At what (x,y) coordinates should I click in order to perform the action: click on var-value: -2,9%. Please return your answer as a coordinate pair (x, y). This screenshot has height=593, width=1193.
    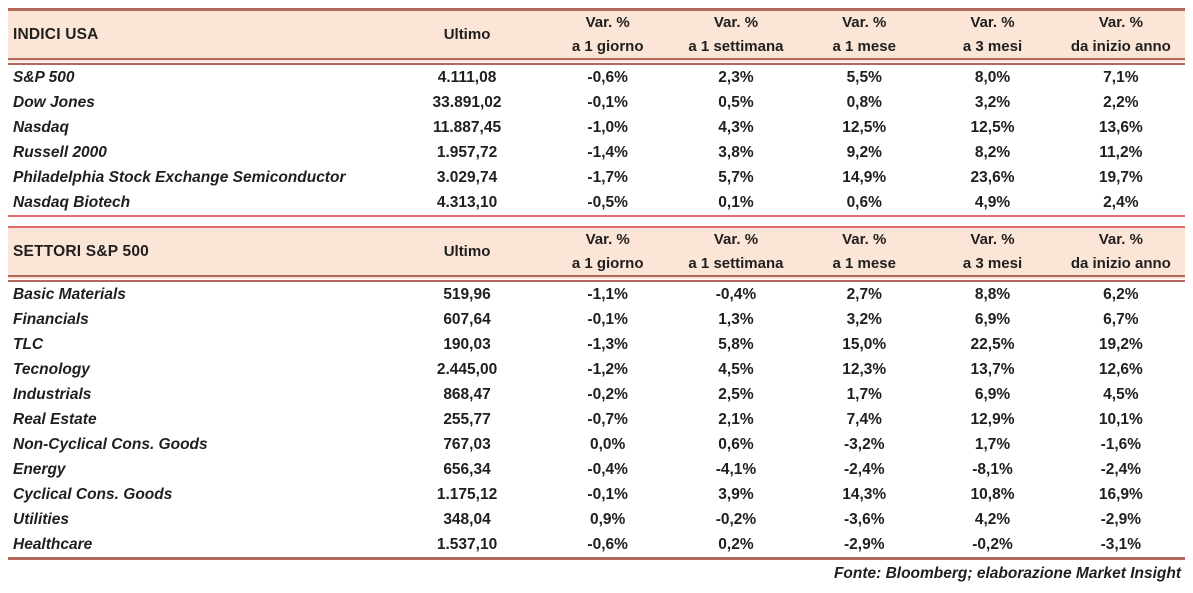
    Looking at the image, I should click on (864, 544).